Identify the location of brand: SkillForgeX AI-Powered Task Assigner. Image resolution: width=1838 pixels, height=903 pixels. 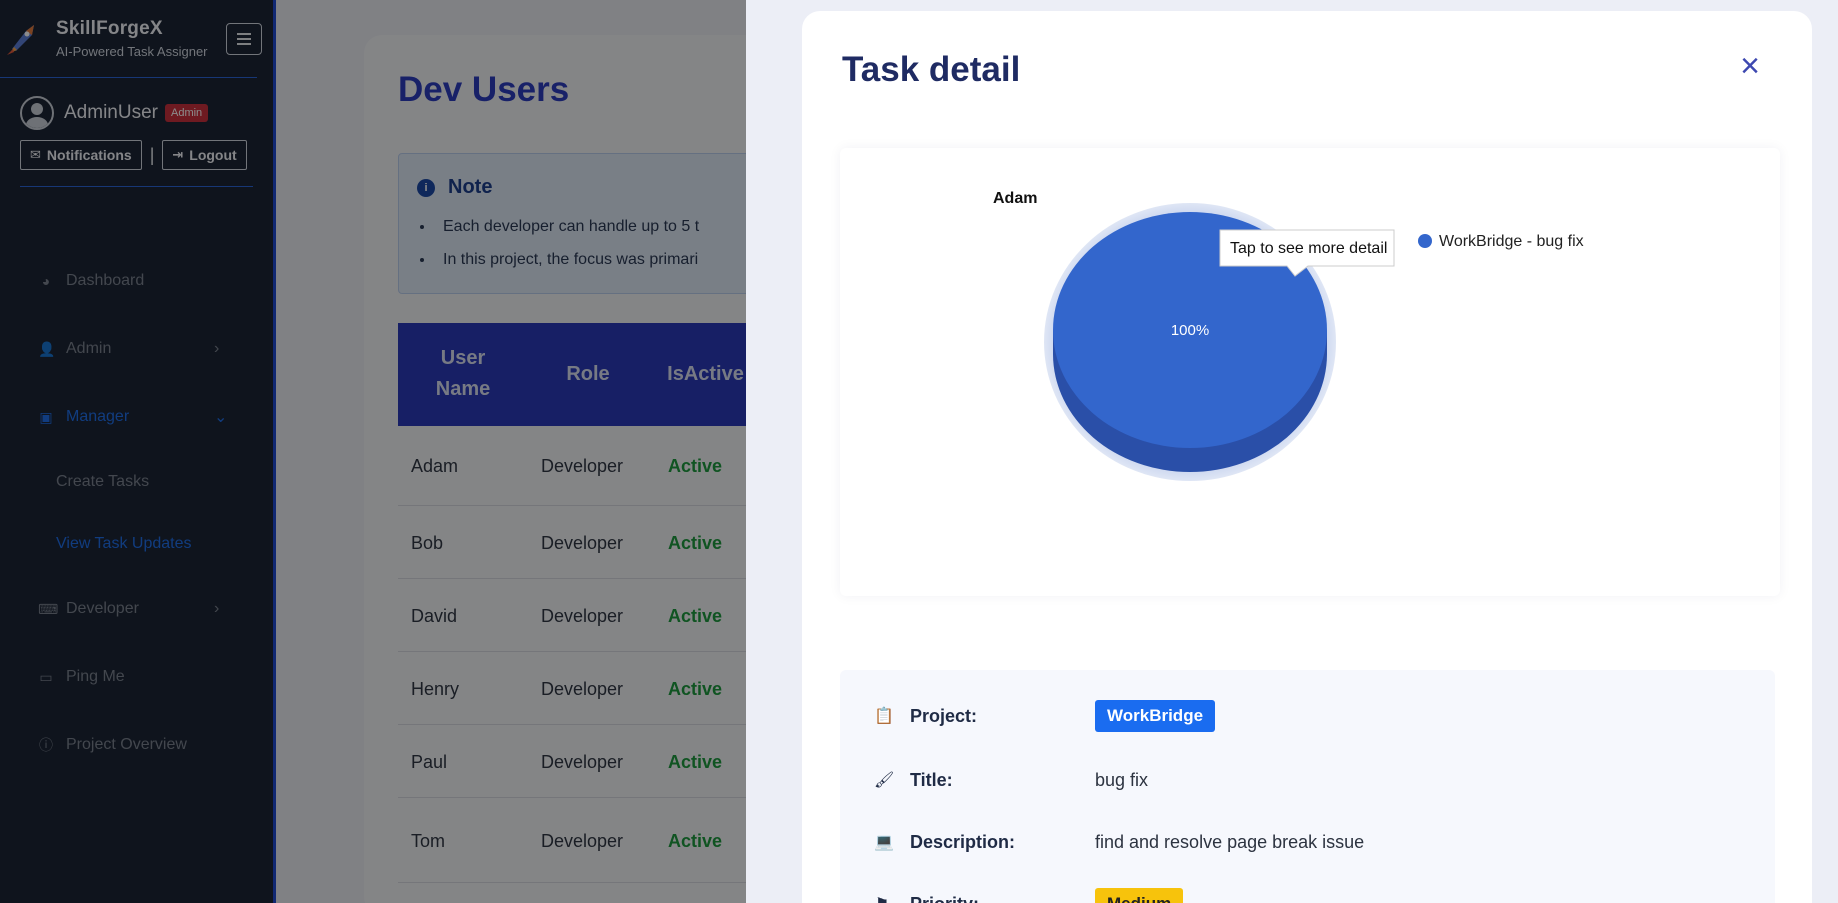
(128, 39).